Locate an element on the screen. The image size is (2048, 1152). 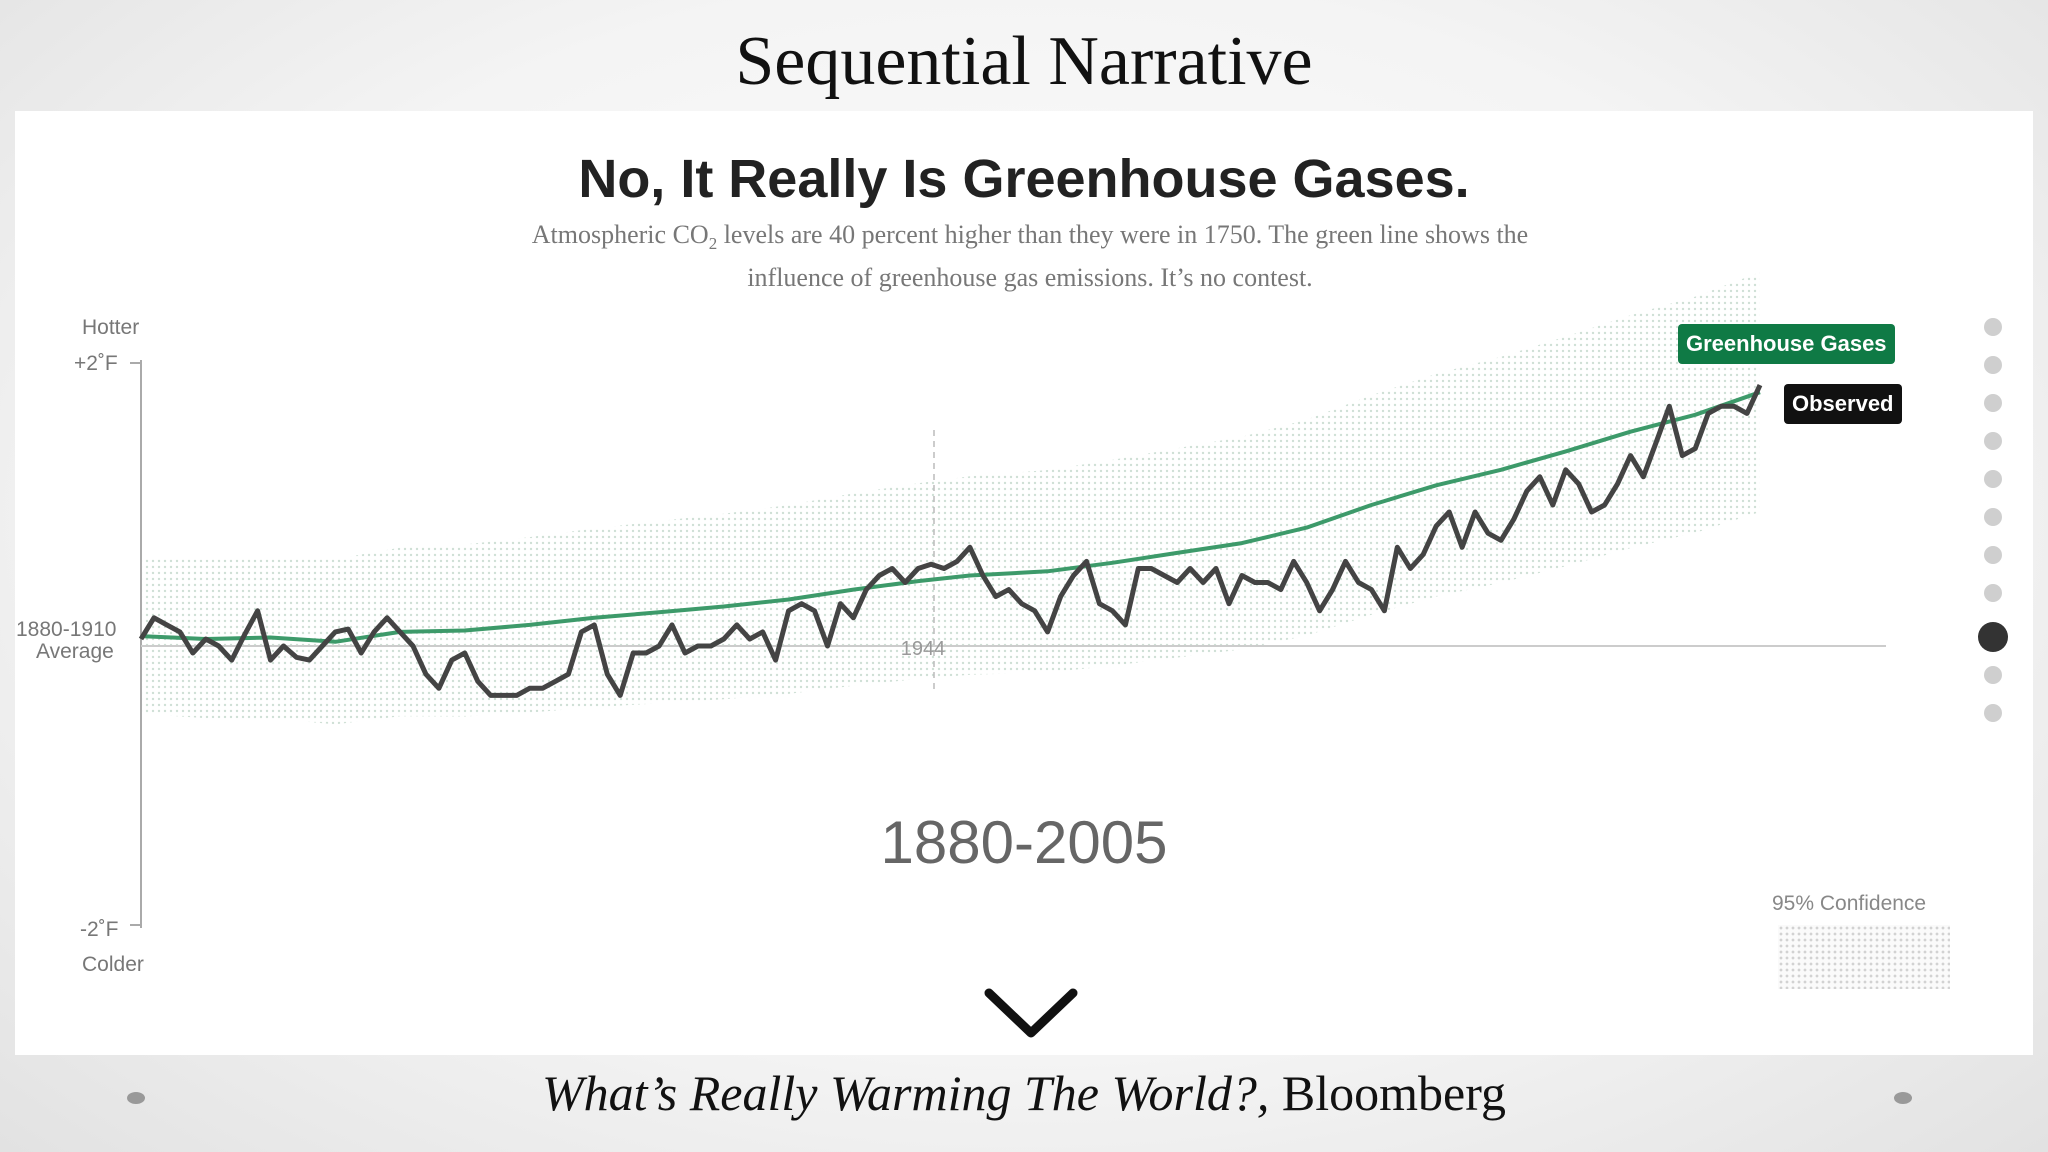
caption-title: What’s Really Warming The World?, is located at coordinates (906, 1093).